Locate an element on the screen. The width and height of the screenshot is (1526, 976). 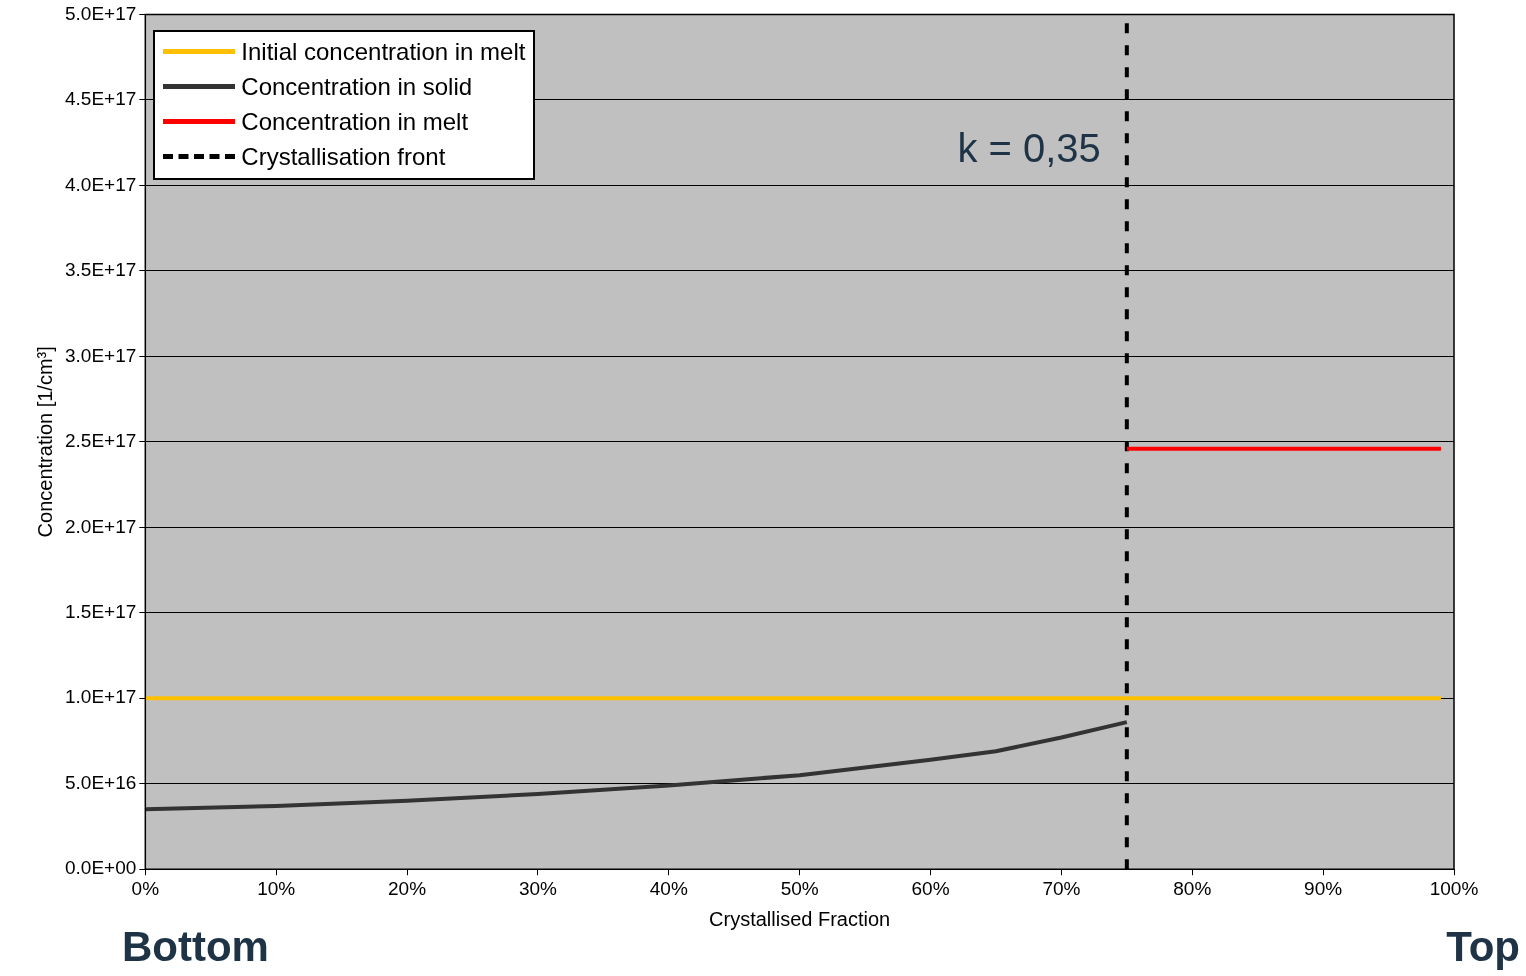
text: Bottom is located at coordinates (195, 946).